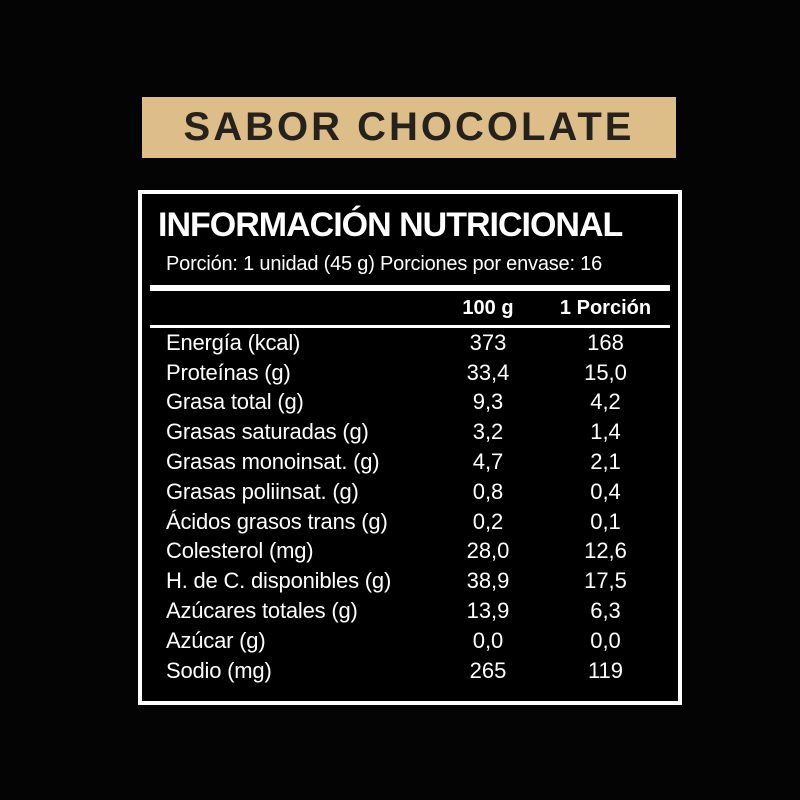  What do you see at coordinates (410, 373) in the screenshot?
I see `table-row: Proteínas (g) 33,4 15,0` at bounding box center [410, 373].